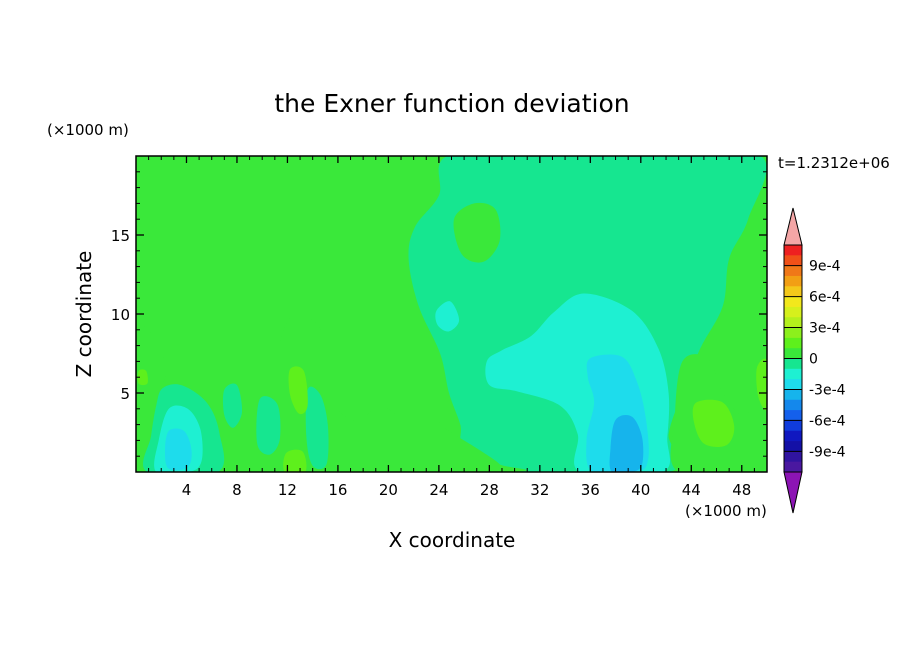 The width and height of the screenshot is (904, 654). I want to click on x-tick-label: 44, so click(691, 490).